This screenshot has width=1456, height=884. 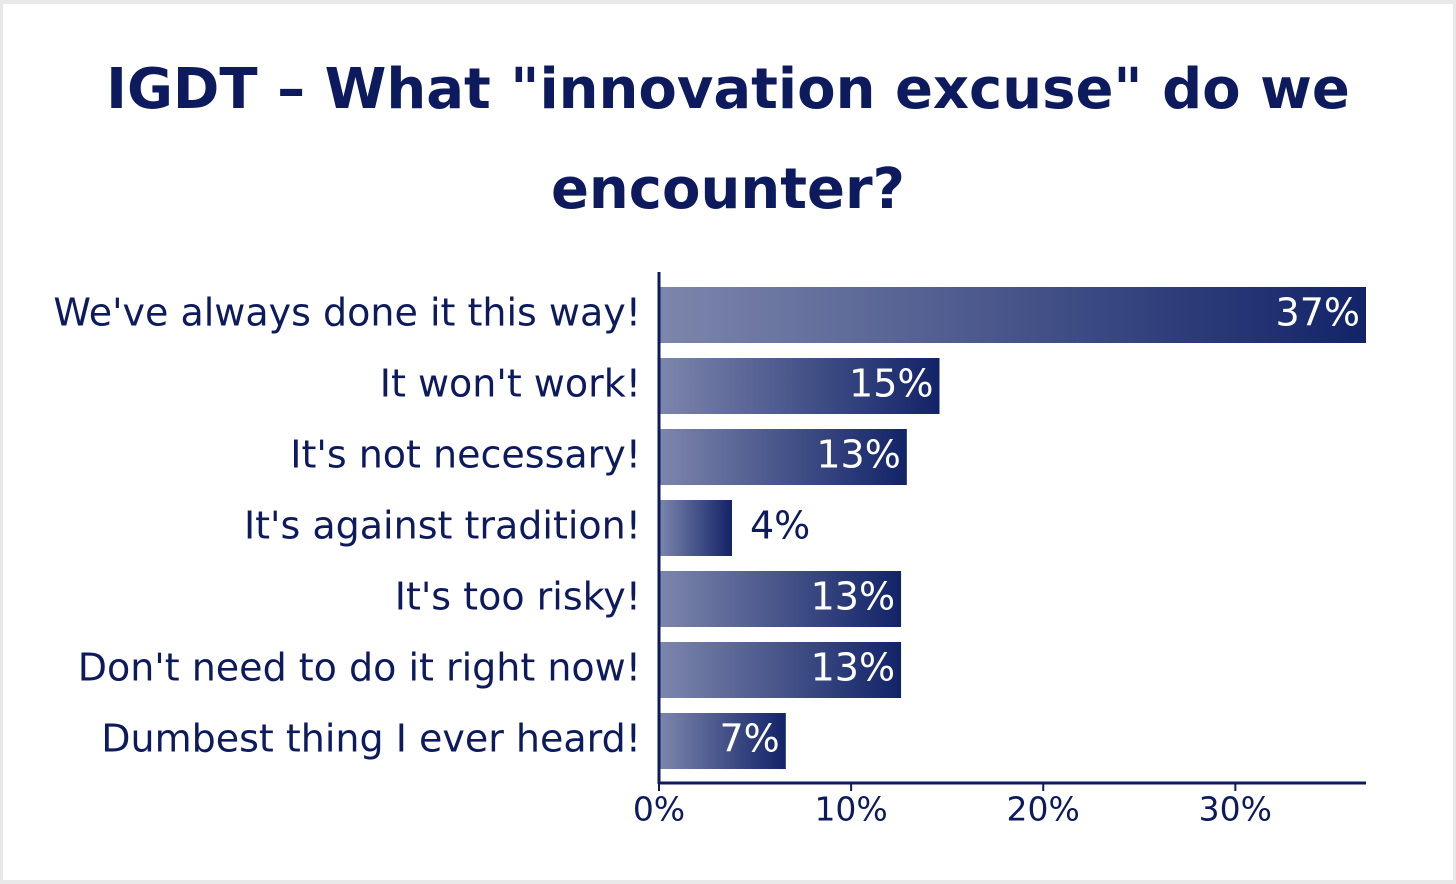 I want to click on y-tick-label: We've always done it this way!, so click(x=347, y=313).